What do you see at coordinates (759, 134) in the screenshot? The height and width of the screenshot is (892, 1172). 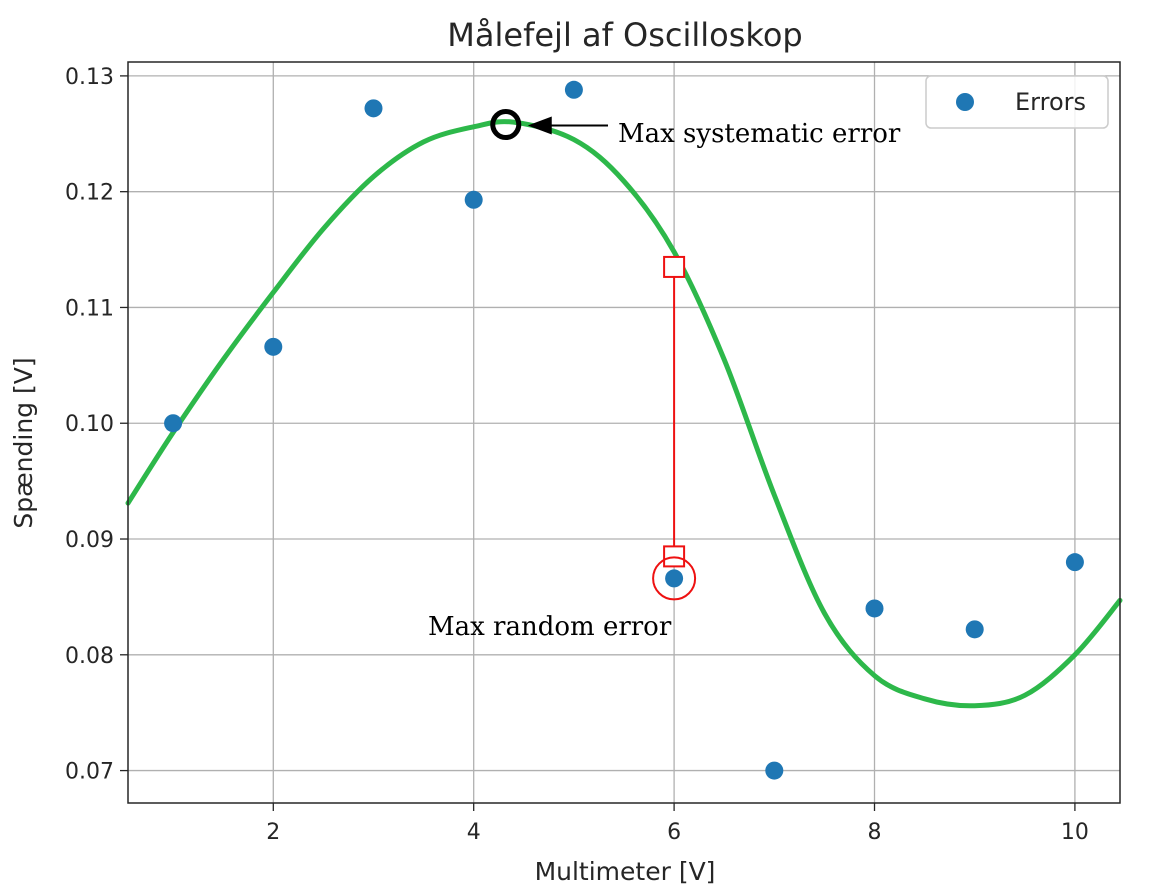 I see `annotation-systematic-label: Max systematic error` at bounding box center [759, 134].